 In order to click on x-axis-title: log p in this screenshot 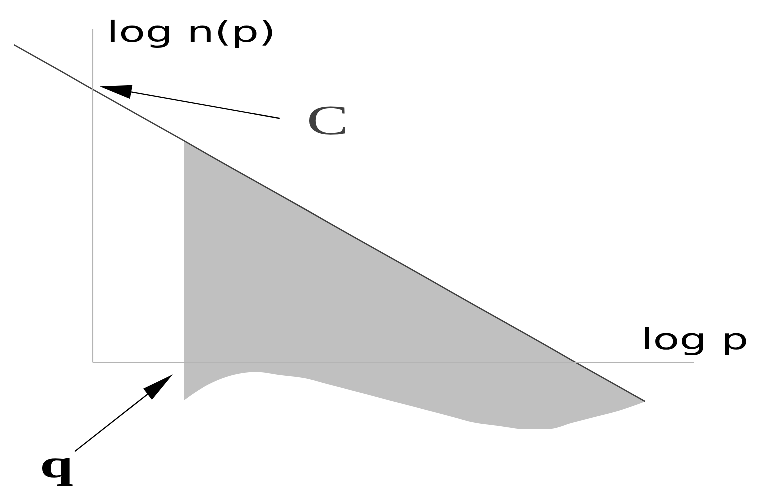, I will do `click(695, 339)`.